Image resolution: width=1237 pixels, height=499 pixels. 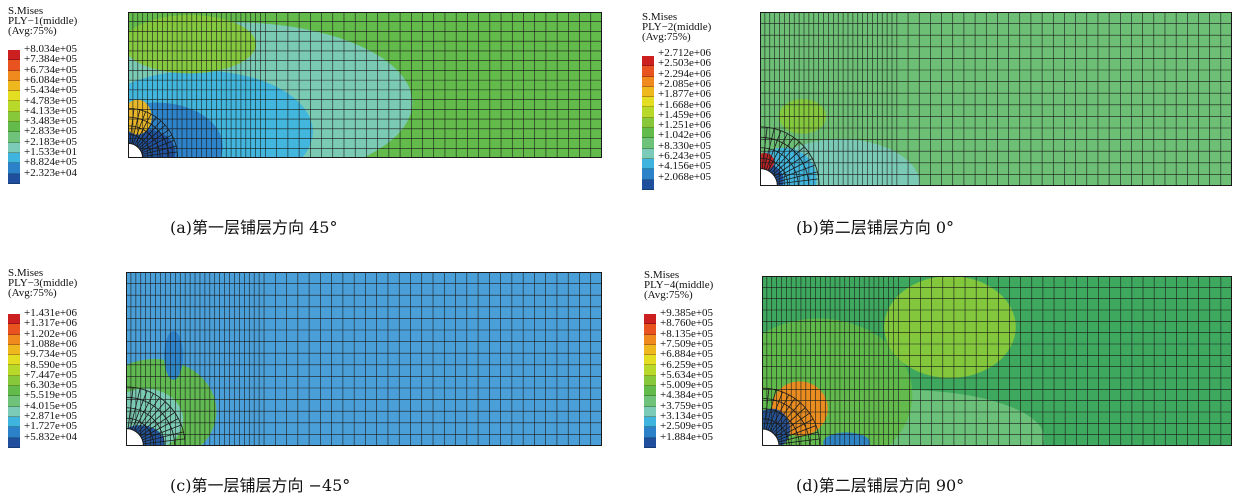 What do you see at coordinates (880, 485) in the screenshot?
I see `caption: (d)第二层铺层方向 90°` at bounding box center [880, 485].